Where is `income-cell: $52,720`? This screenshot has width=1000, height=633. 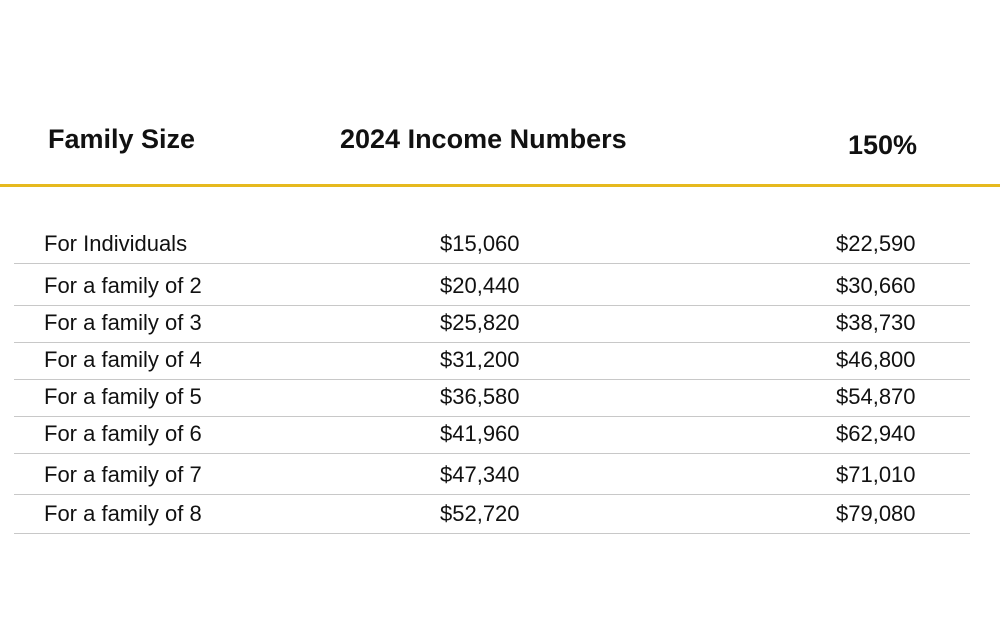 income-cell: $52,720 is located at coordinates (480, 513).